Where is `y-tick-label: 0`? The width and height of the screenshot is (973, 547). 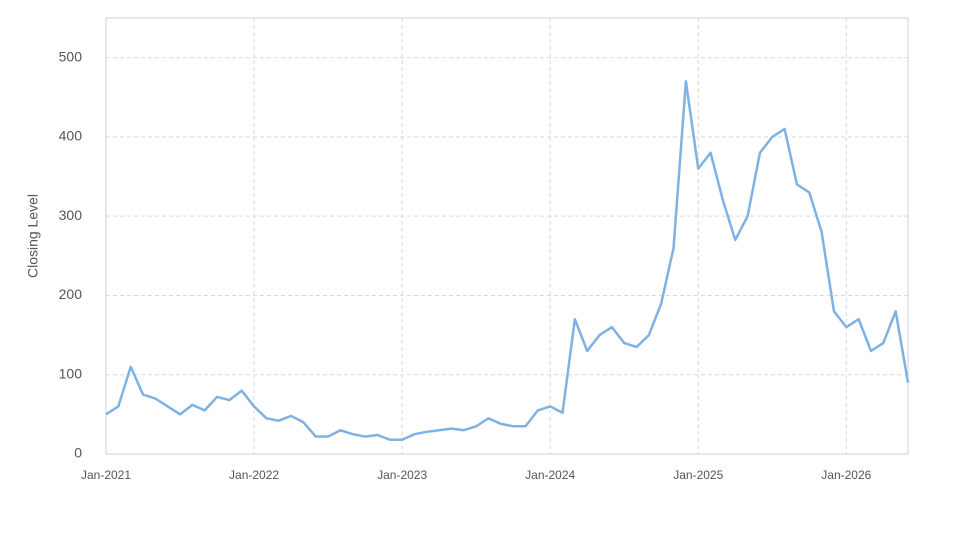 y-tick-label: 0 is located at coordinates (78, 453).